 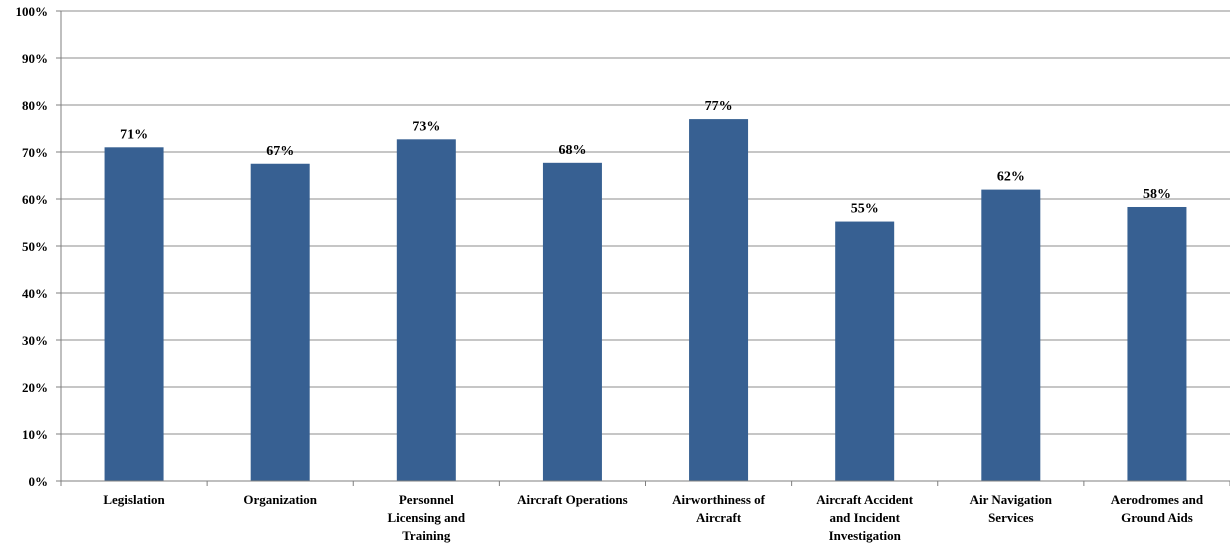 I want to click on y-tick-label: 30%, so click(x=35, y=340).